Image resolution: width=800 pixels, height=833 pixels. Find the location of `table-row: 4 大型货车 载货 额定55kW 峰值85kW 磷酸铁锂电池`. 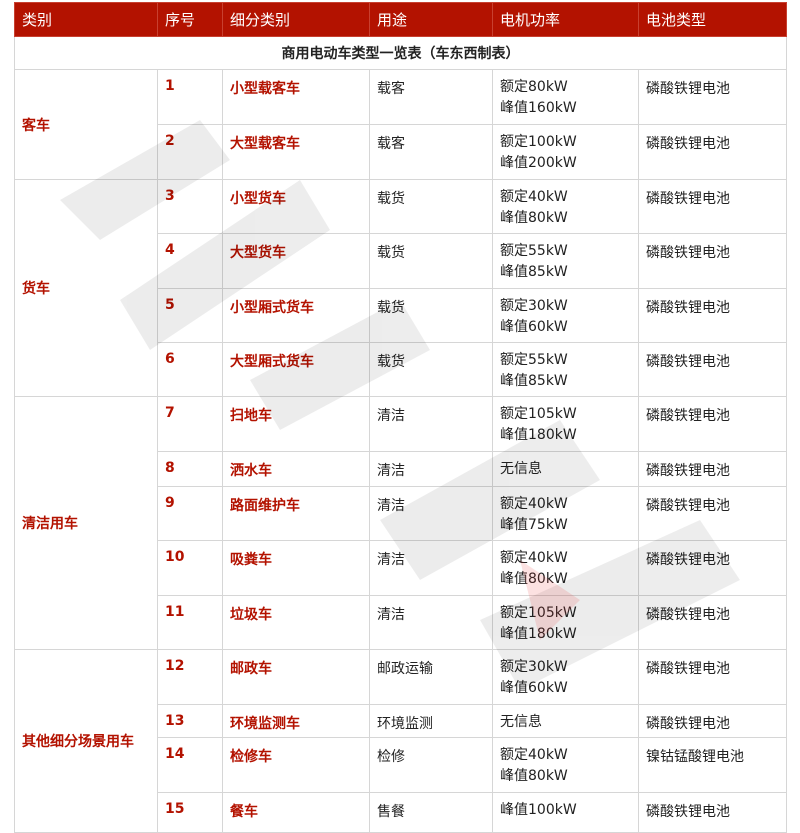

table-row: 4 大型货车 载货 额定55kW 峰值85kW 磷酸铁锂电池 is located at coordinates (401, 261).